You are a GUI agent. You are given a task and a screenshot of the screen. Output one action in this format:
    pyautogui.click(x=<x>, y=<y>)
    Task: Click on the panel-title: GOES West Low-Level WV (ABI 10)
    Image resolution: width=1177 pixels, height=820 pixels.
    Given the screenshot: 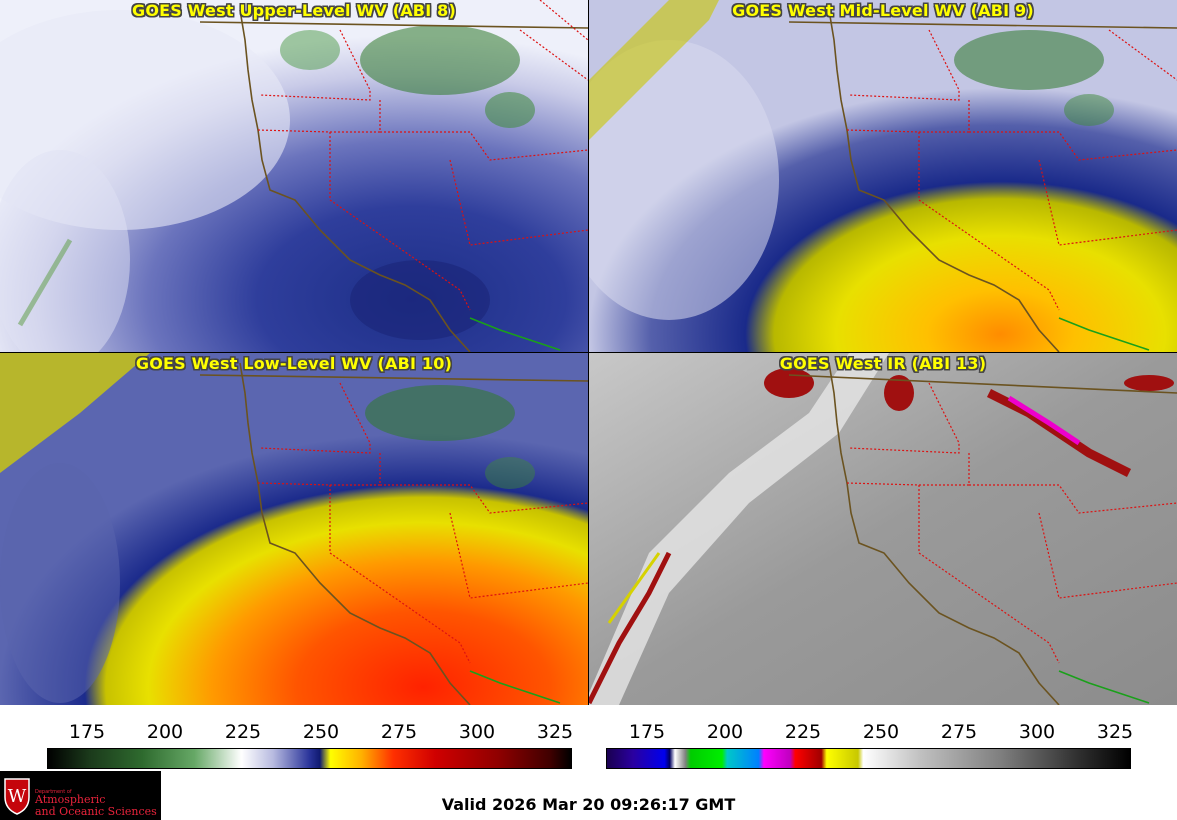 What is the action you would take?
    pyautogui.click(x=294, y=363)
    